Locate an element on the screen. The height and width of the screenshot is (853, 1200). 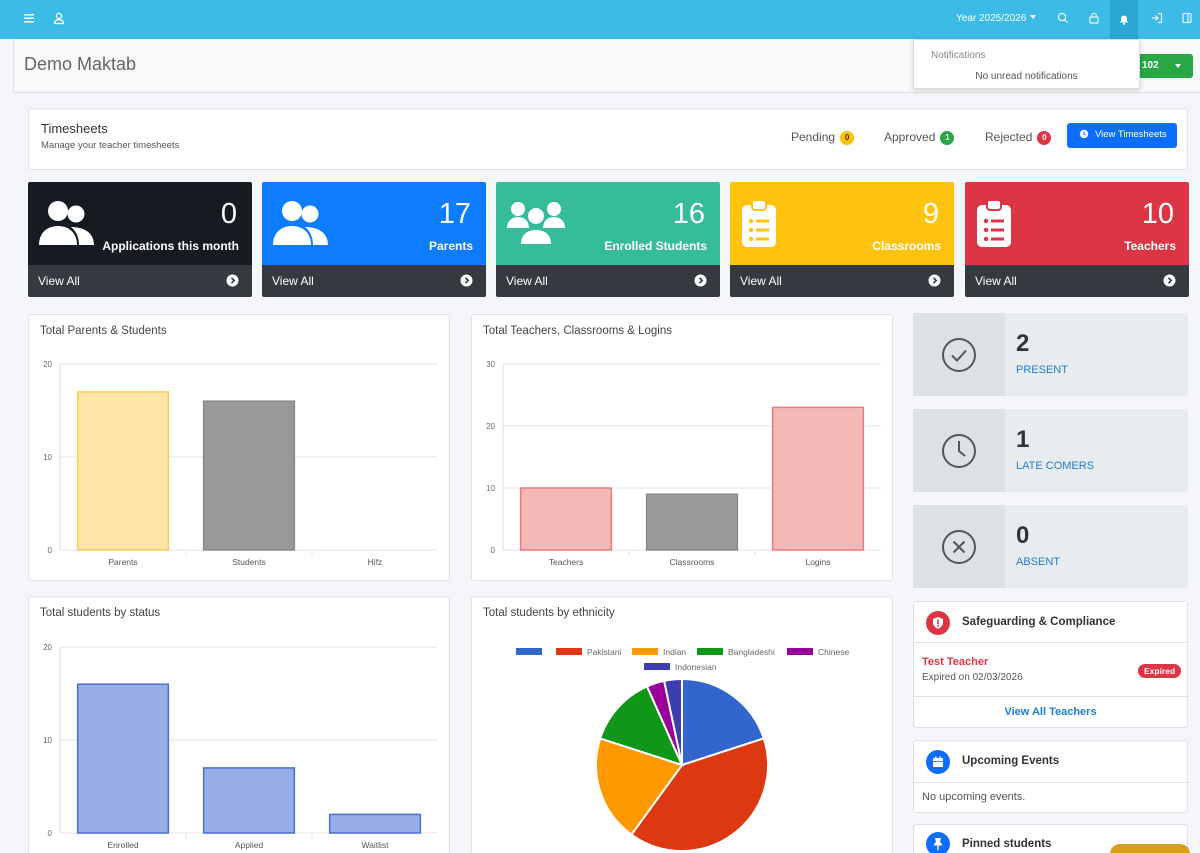
x-tick-label: Teachers is located at coordinates (566, 562).